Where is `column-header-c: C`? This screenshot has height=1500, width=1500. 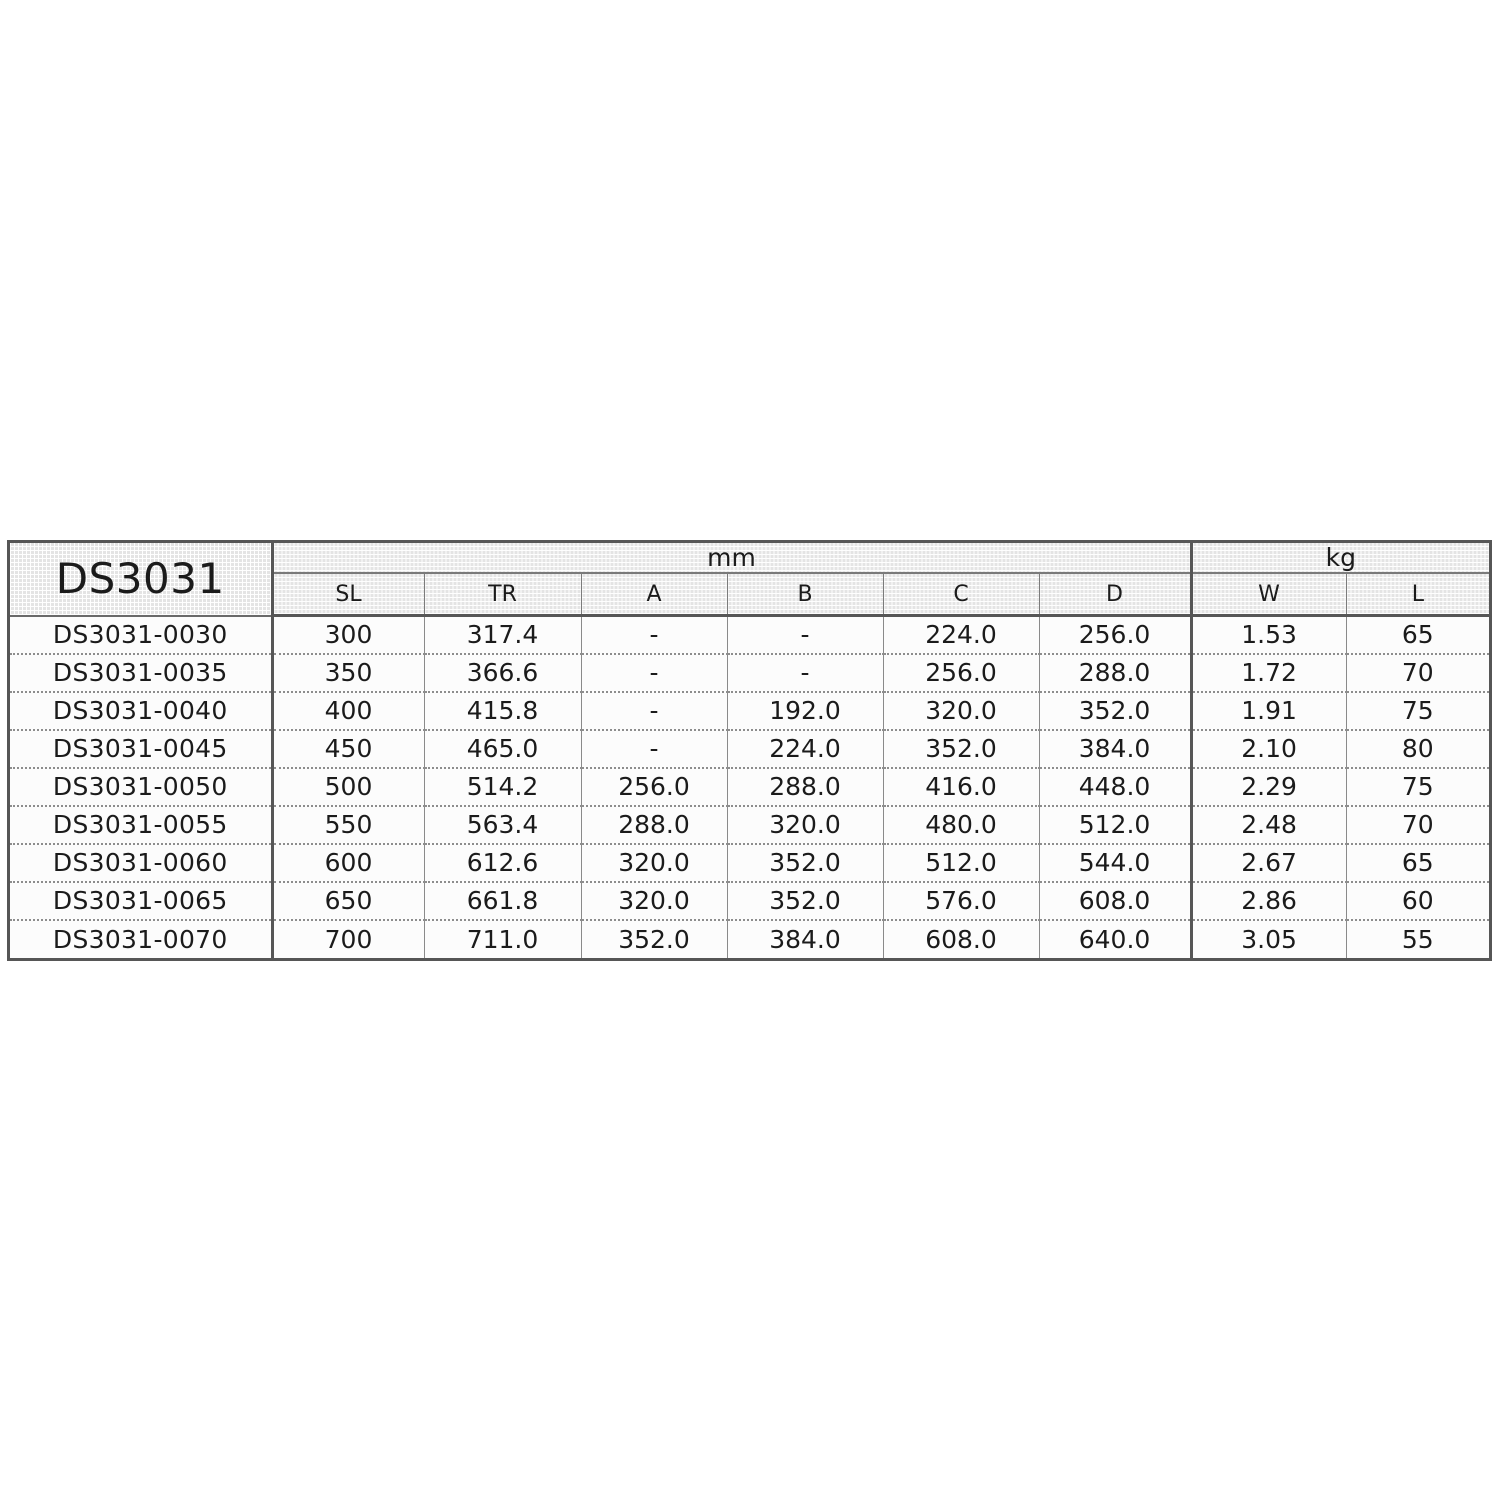
column-header-c: C is located at coordinates (961, 595).